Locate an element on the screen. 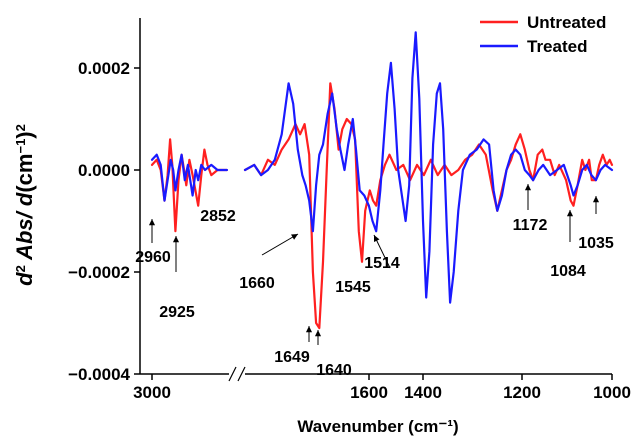 The width and height of the screenshot is (638, 440). y-ticks: 0.0002 0.0000 −0.0002 −0.0004 is located at coordinates (104, 221).